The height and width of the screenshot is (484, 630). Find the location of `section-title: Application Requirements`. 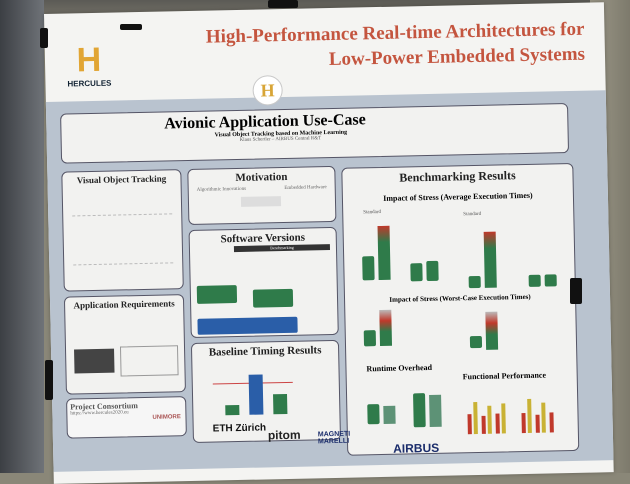

section-title: Application Requirements is located at coordinates (124, 304).